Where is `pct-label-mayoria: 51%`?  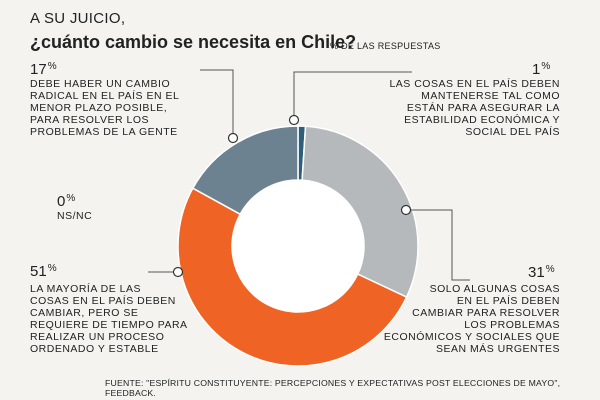
pct-label-mayoria: 51% is located at coordinates (43, 271).